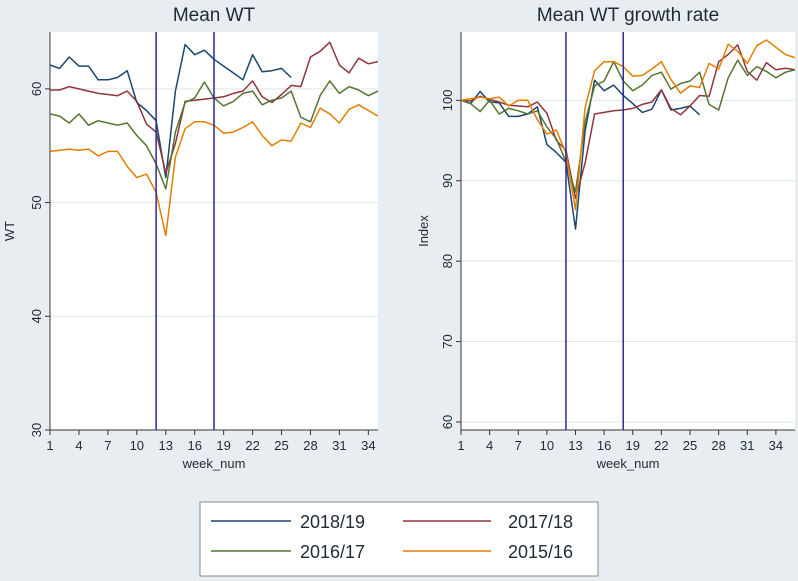  Describe the element at coordinates (447, 261) in the screenshot. I see `y-tick-label-80: 80` at that location.